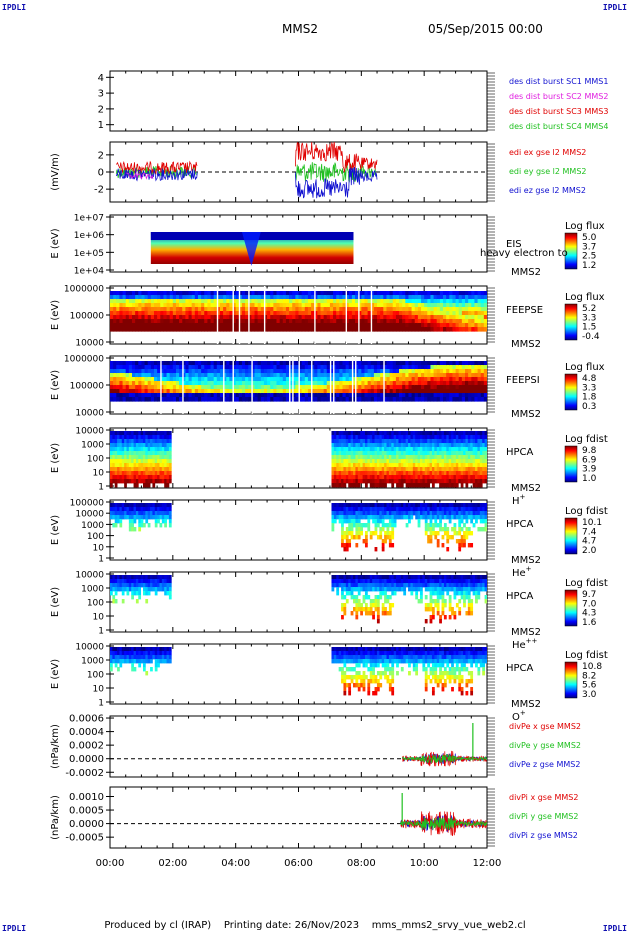 Image resolution: width=630 pixels, height=934 pixels. Describe the element at coordinates (298, 459) in the screenshot. I see `spectrogram` at that location.